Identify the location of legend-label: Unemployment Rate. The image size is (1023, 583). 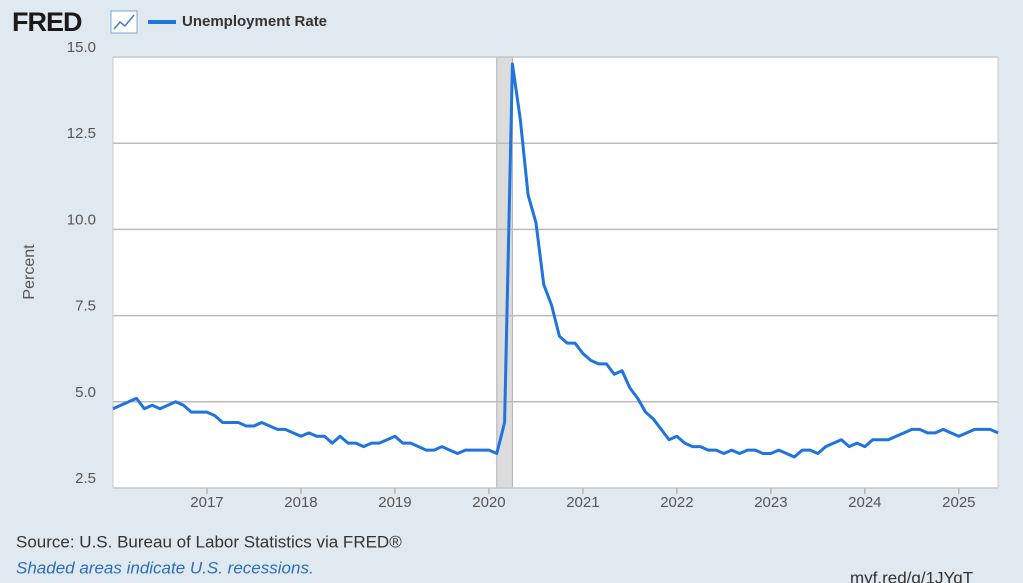
(254, 21).